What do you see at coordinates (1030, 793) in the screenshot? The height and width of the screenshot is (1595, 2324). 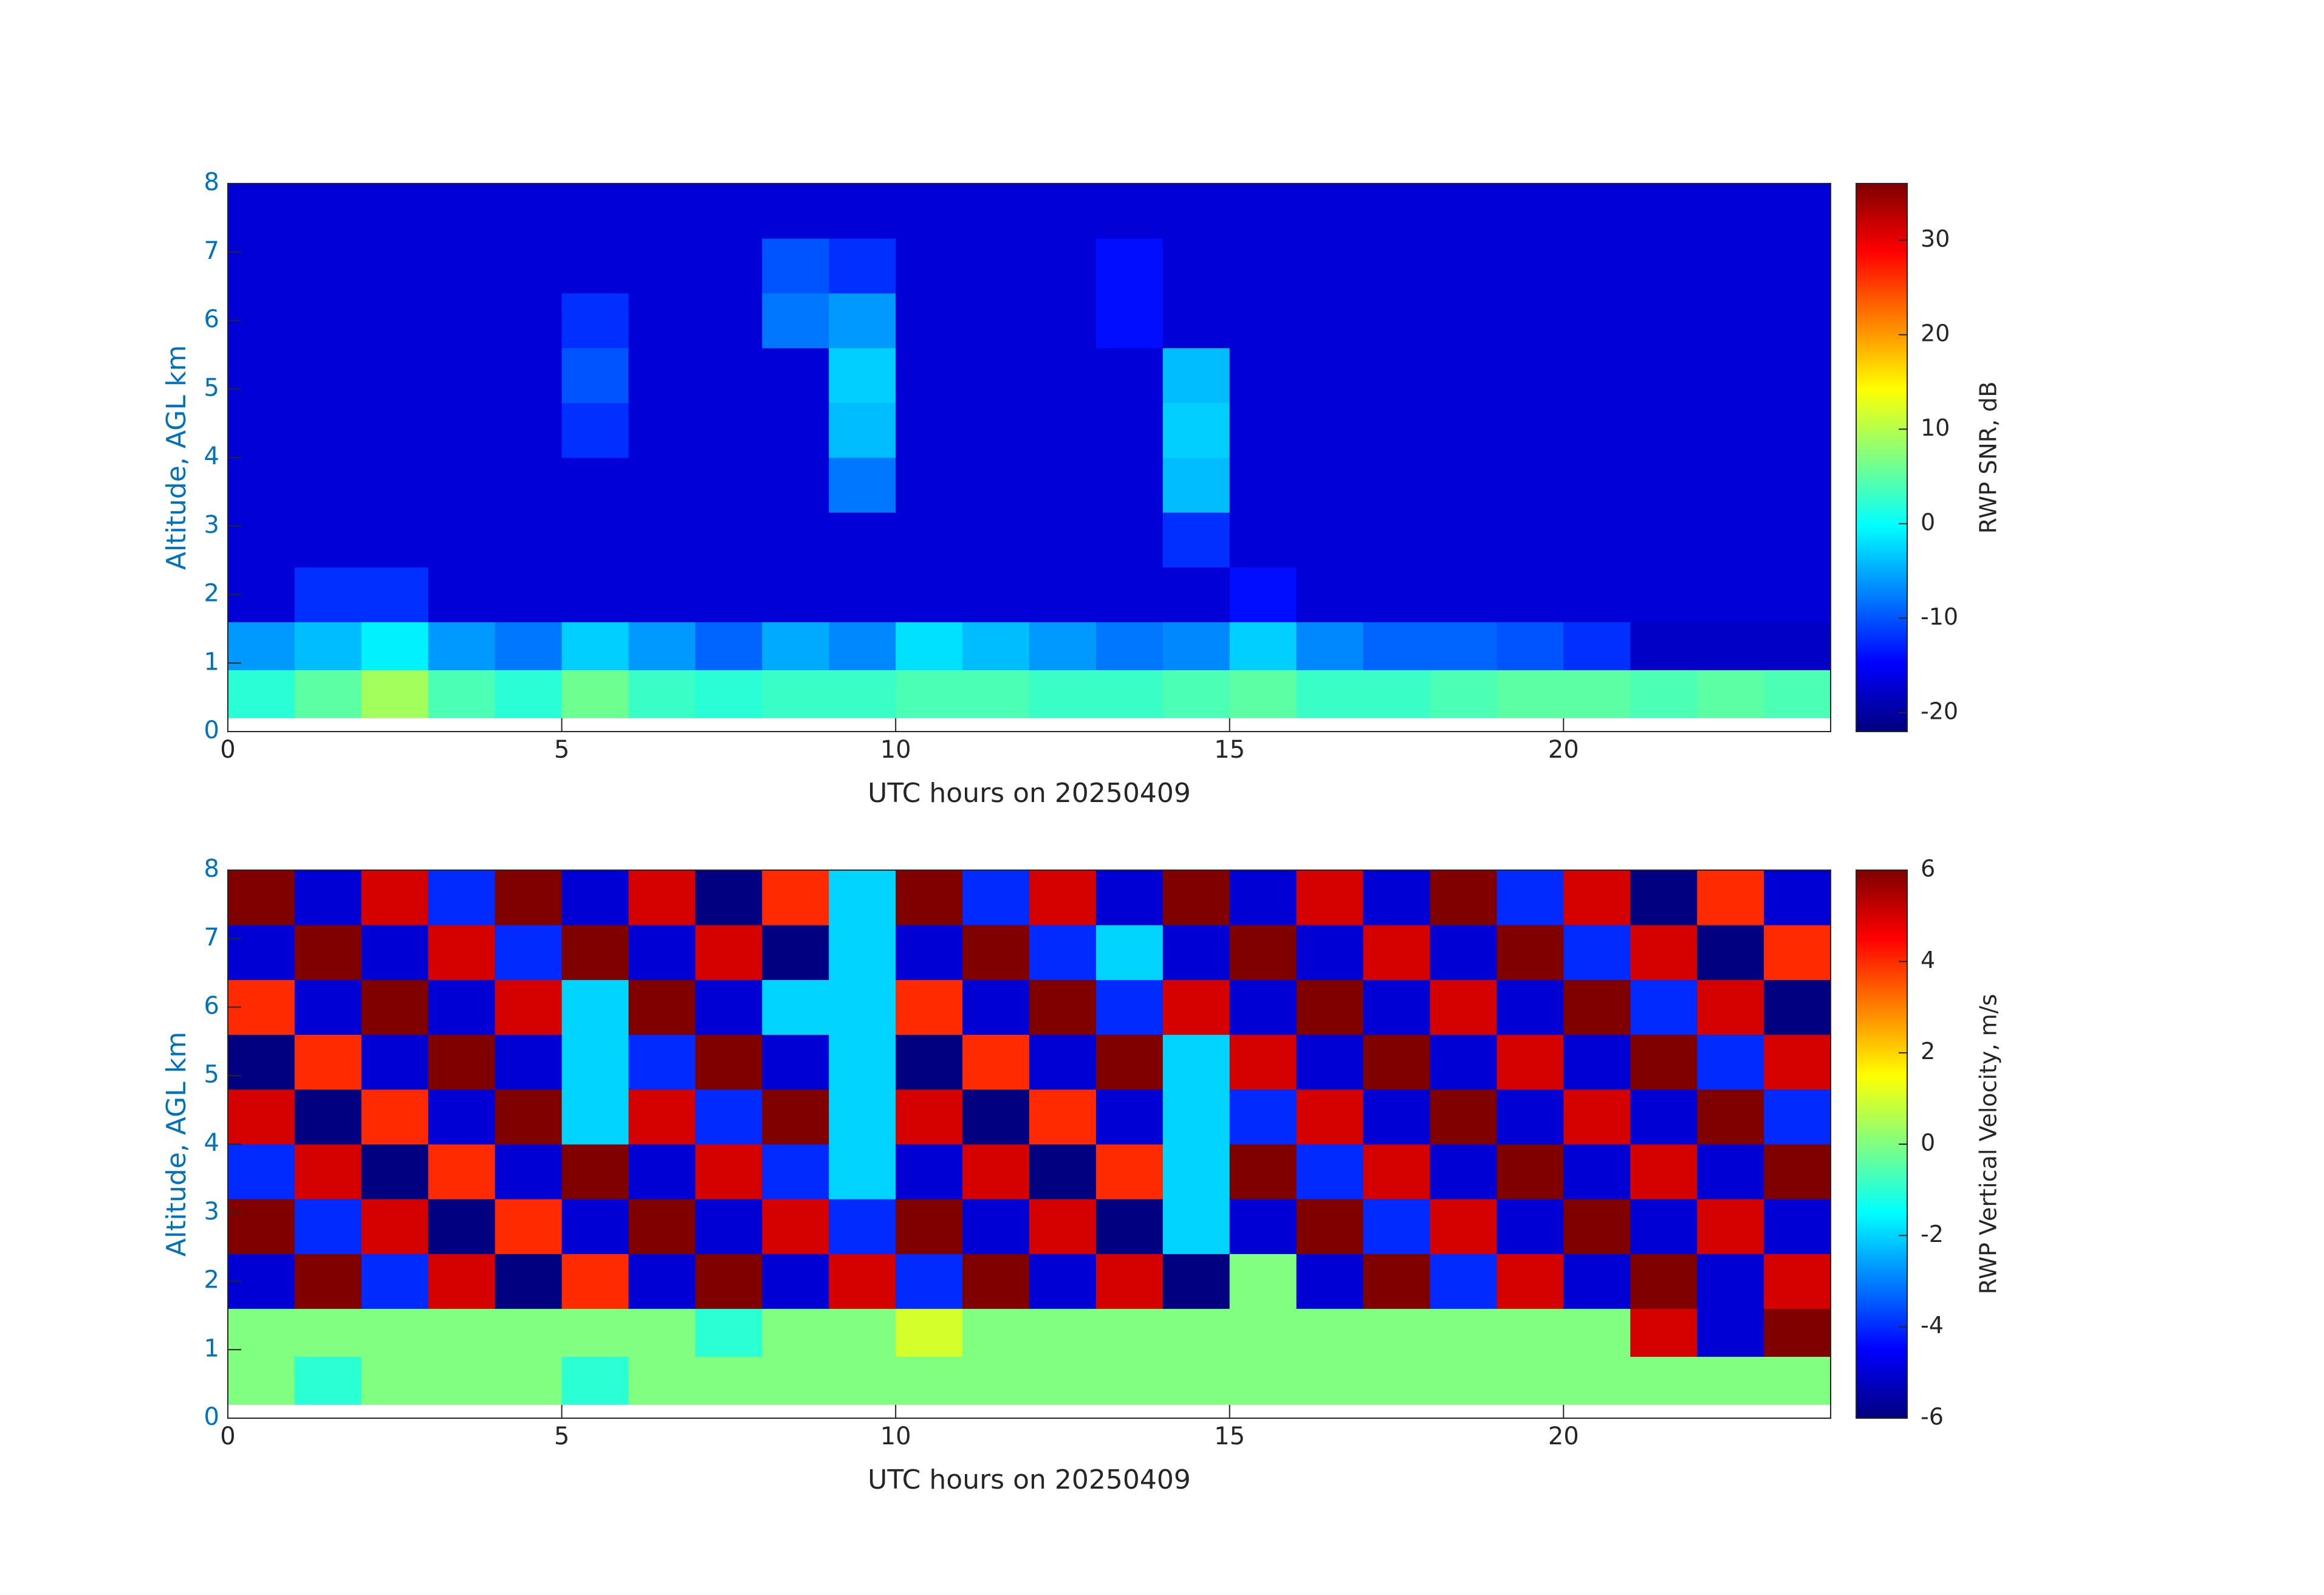 I see `x-axis-label: UTC hours on 20250409` at bounding box center [1030, 793].